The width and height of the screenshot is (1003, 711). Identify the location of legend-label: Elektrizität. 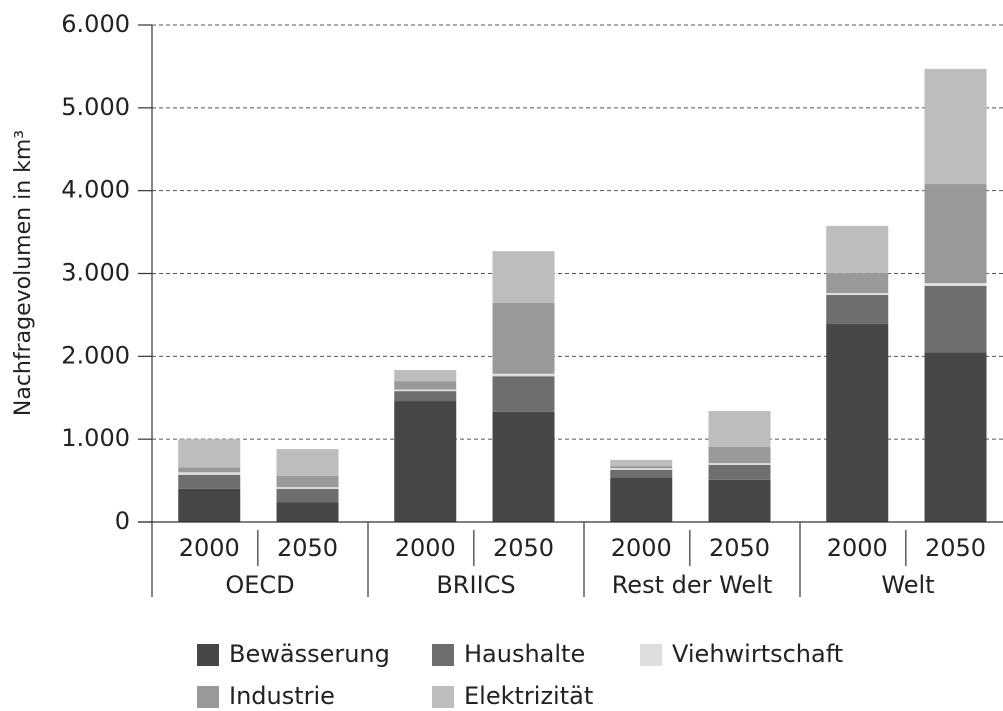
(528, 696).